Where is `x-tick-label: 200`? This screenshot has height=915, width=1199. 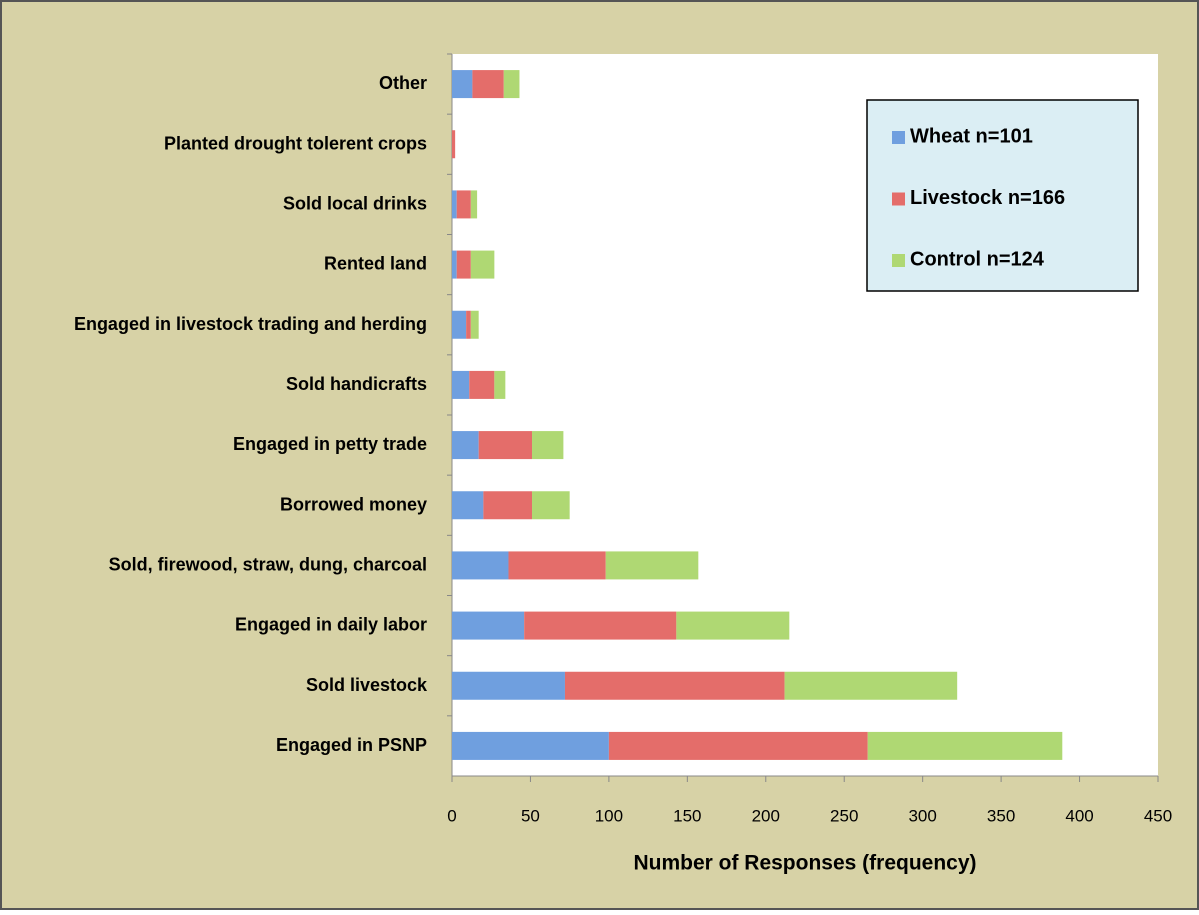
x-tick-label: 200 is located at coordinates (766, 815).